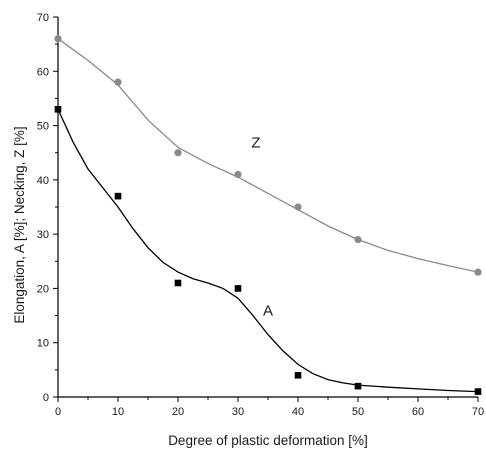 This screenshot has height=459, width=486. Describe the element at coordinates (298, 412) in the screenshot. I see `x-tick-label-4: 40` at that location.